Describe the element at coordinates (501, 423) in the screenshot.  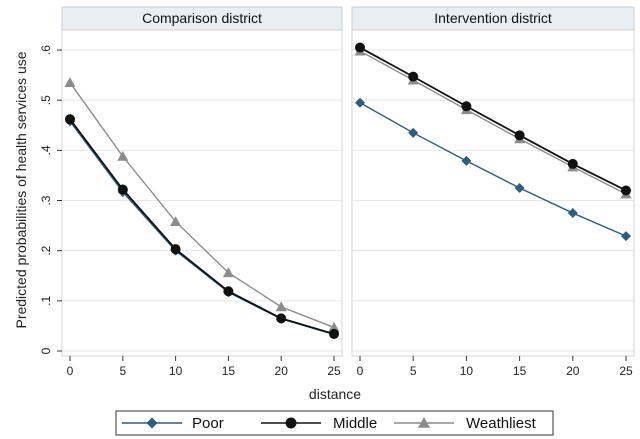
I see `legend-label: Weathliest` at that location.